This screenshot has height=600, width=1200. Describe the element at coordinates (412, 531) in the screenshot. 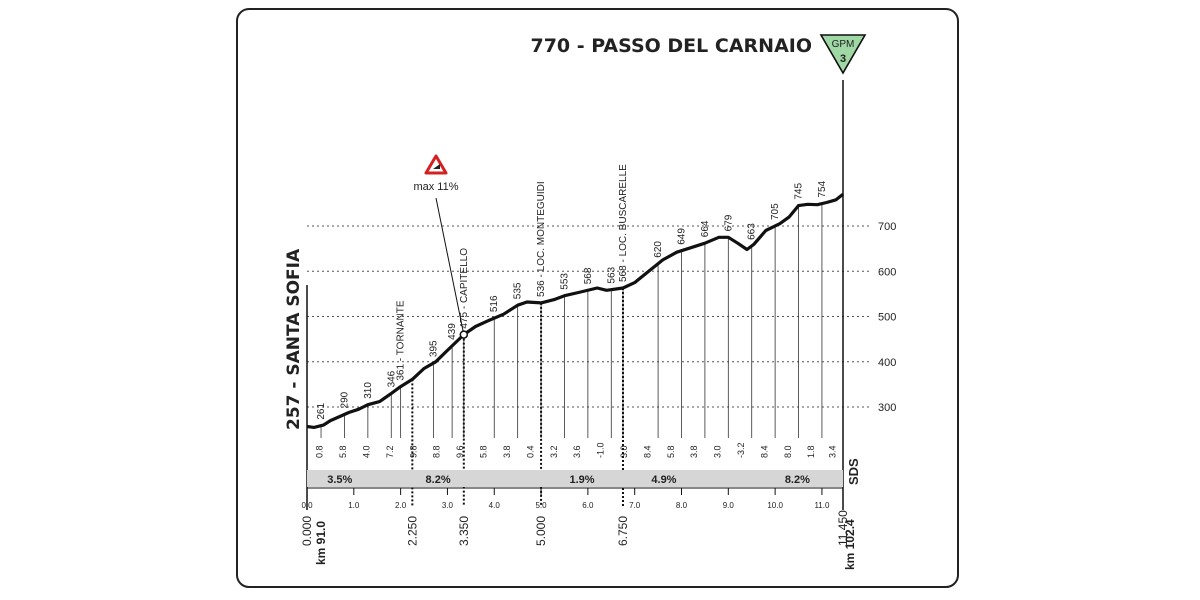

I see `distance-label: 2.250` at that location.